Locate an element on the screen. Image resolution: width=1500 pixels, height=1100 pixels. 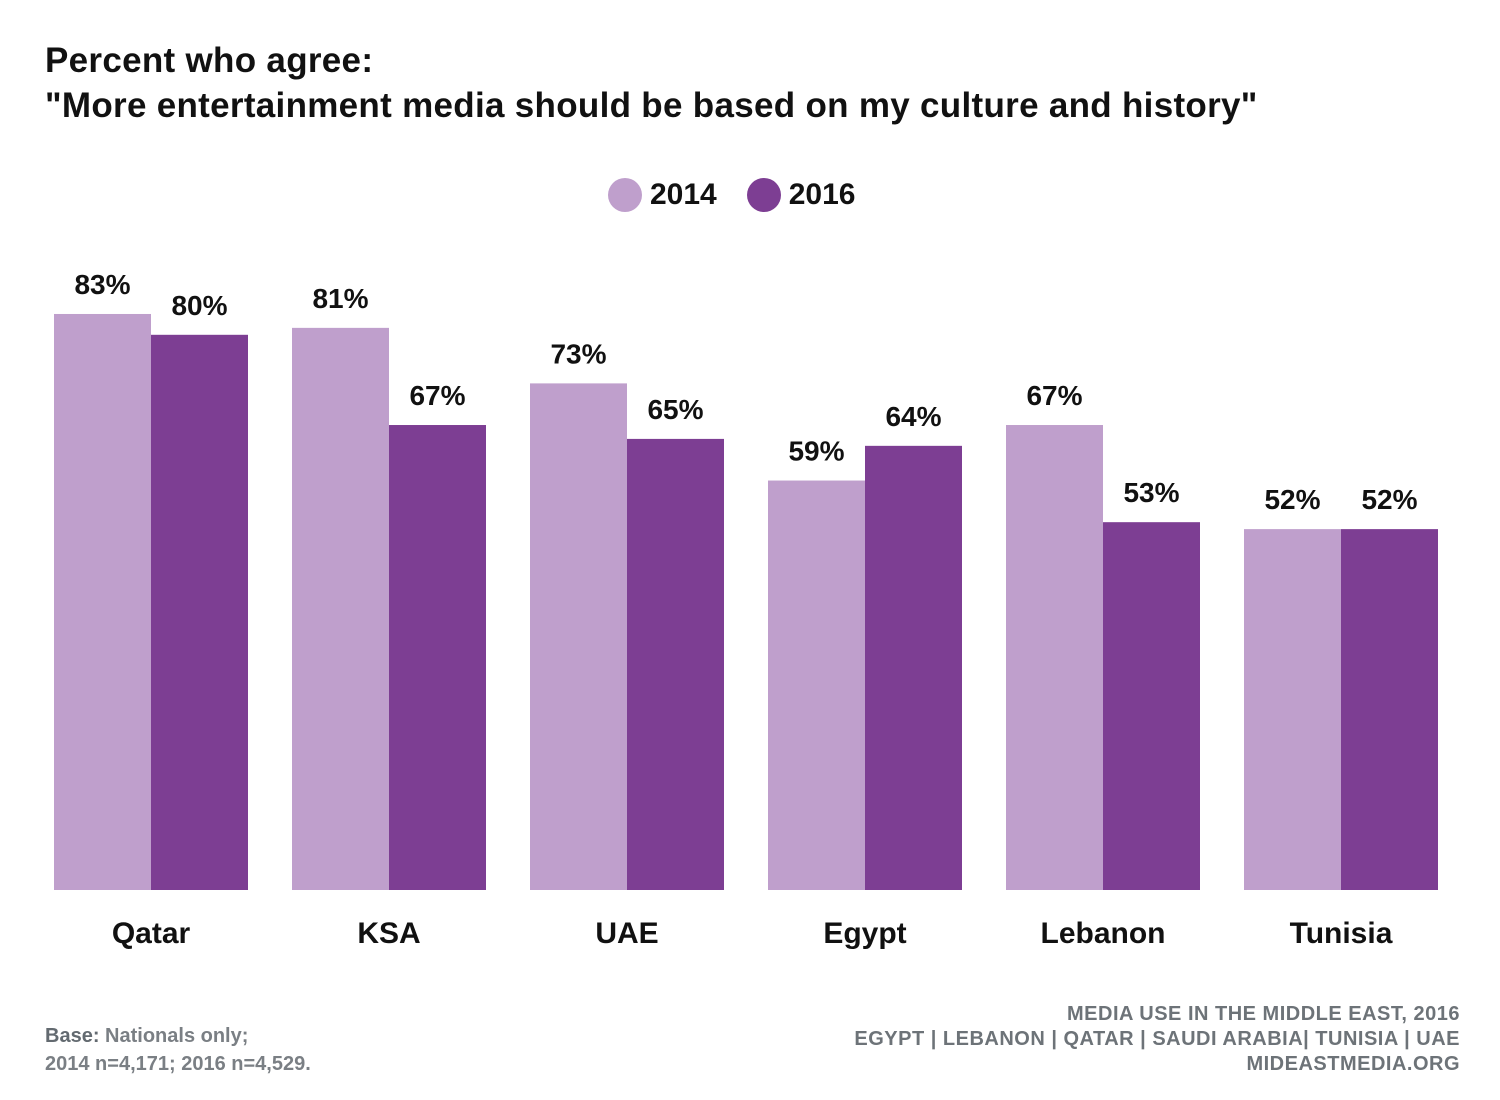
legend-item-2014: 2014 is located at coordinates (662, 195).